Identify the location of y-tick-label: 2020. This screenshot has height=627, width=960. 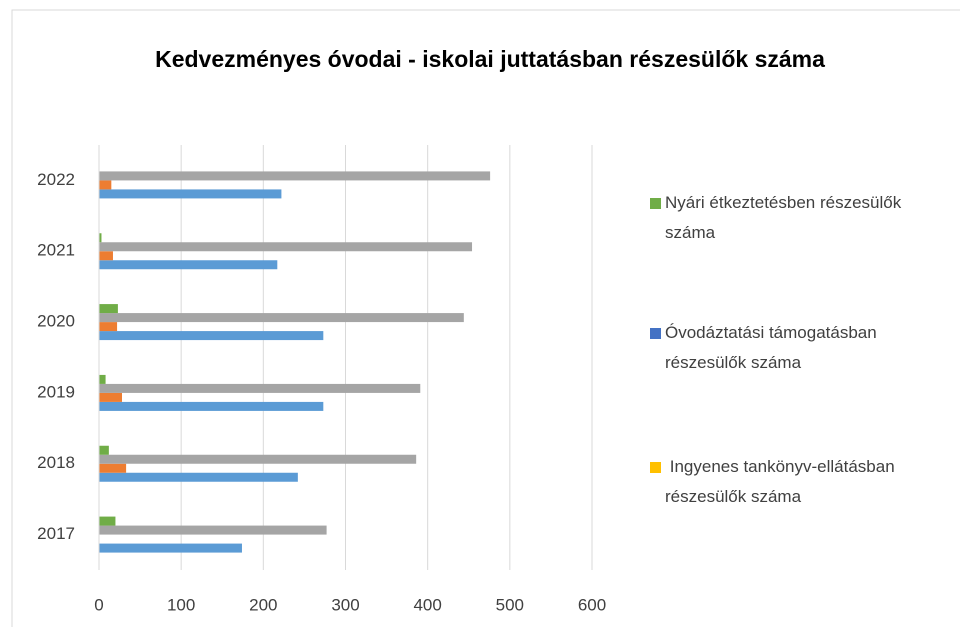
(56, 321).